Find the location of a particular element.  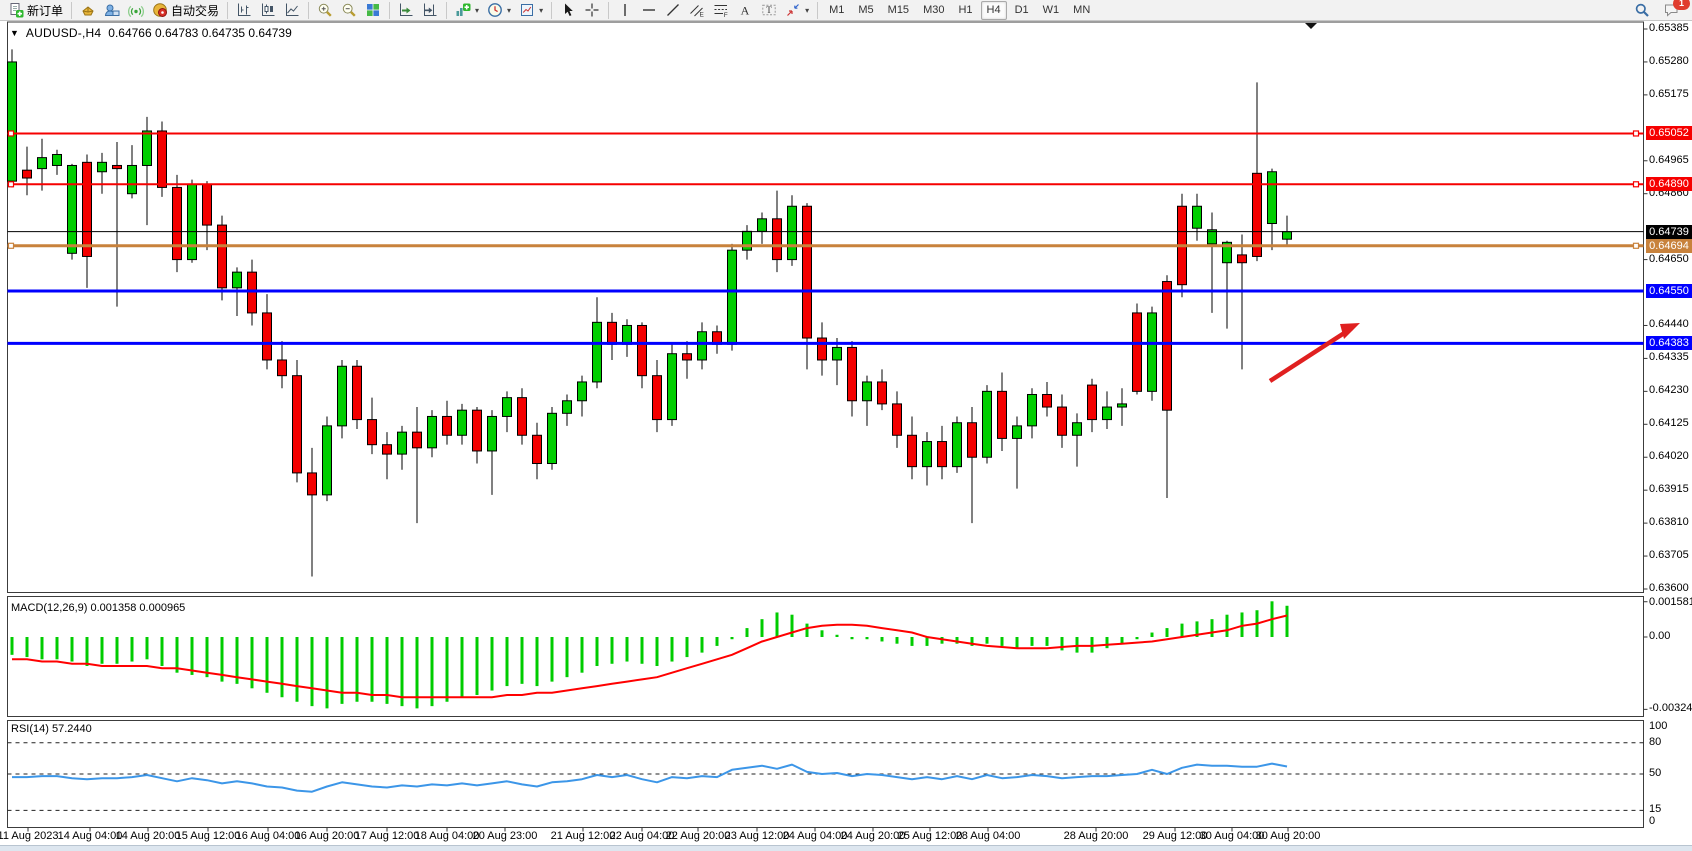

price-tick-label: 0.63915 is located at coordinates (1669, 489).